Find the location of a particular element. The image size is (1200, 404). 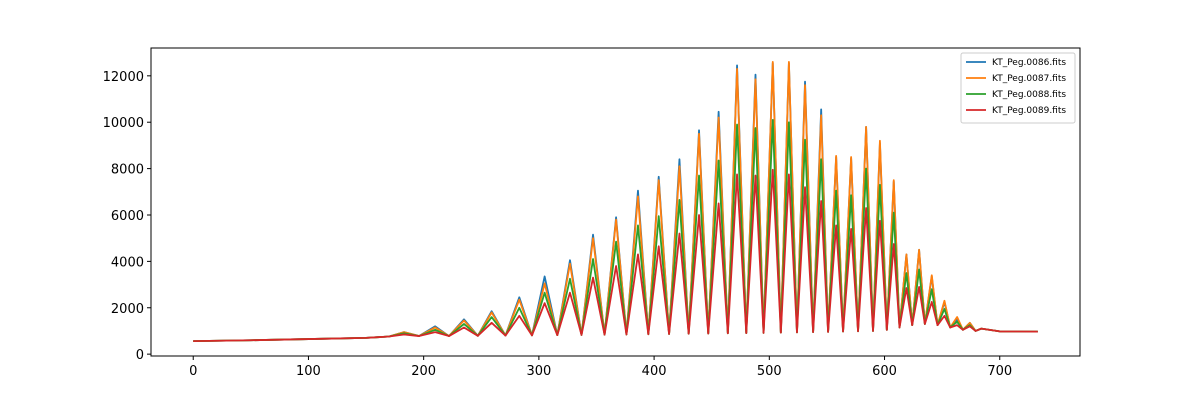

legend-label: KT_Peg.0087.fits is located at coordinates (1029, 79).